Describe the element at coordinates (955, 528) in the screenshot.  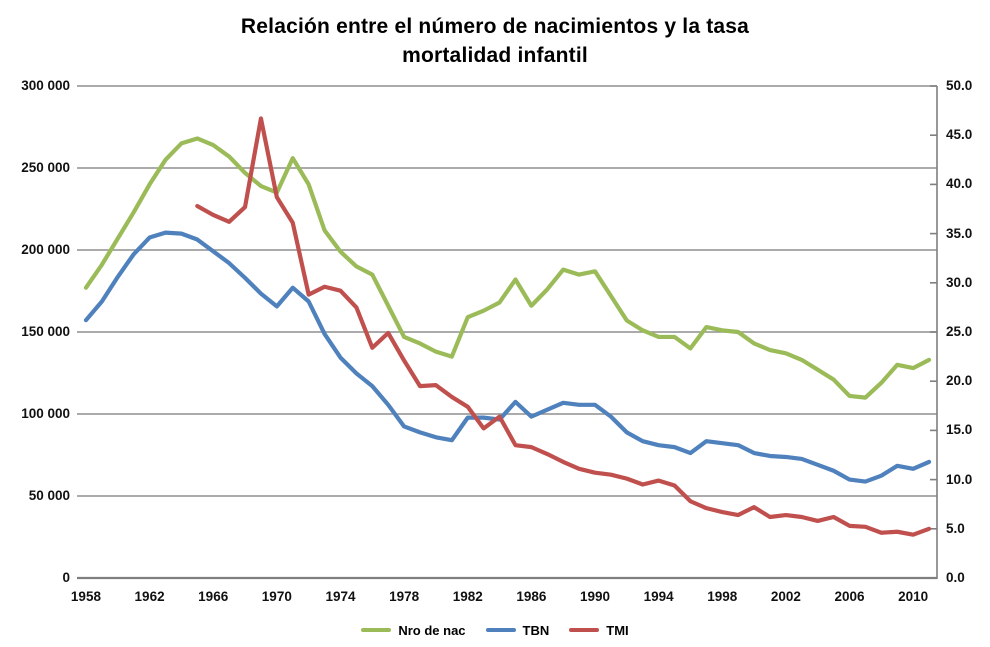
I see `y-right-tick-label: 5.0` at that location.